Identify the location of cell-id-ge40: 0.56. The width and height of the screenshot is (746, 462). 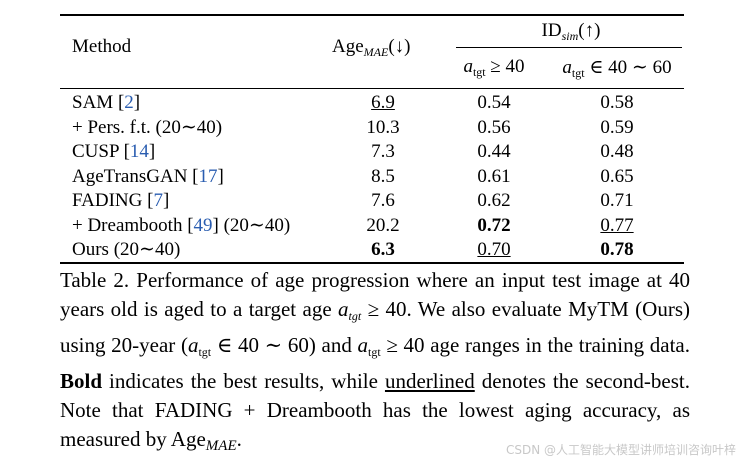
(494, 127).